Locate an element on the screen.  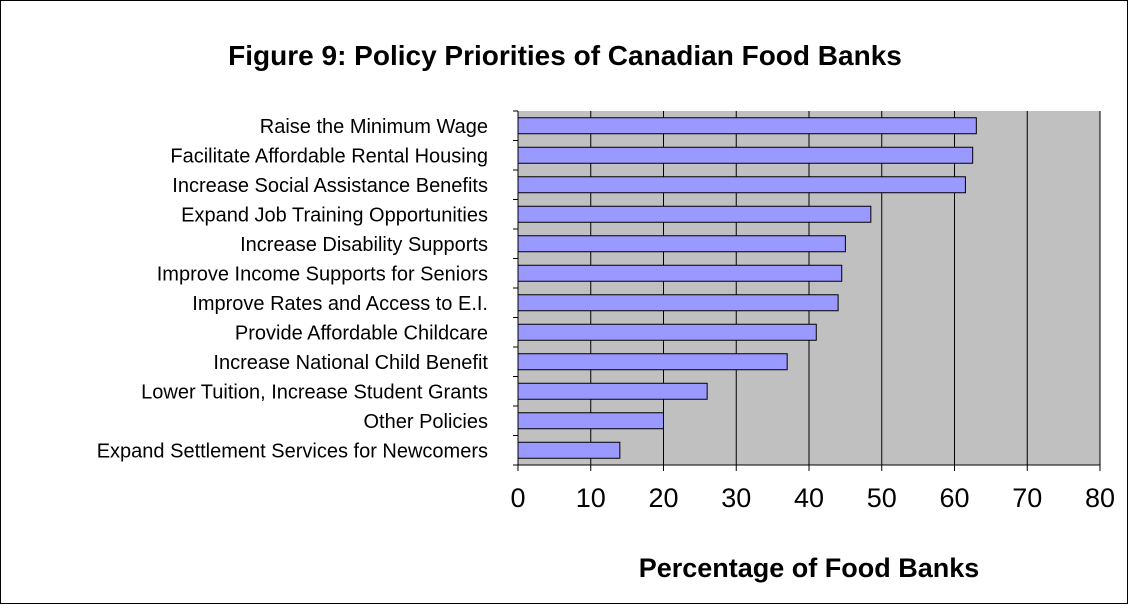
category-label: Lower Tuition, Increase Student Grants is located at coordinates (314, 392).